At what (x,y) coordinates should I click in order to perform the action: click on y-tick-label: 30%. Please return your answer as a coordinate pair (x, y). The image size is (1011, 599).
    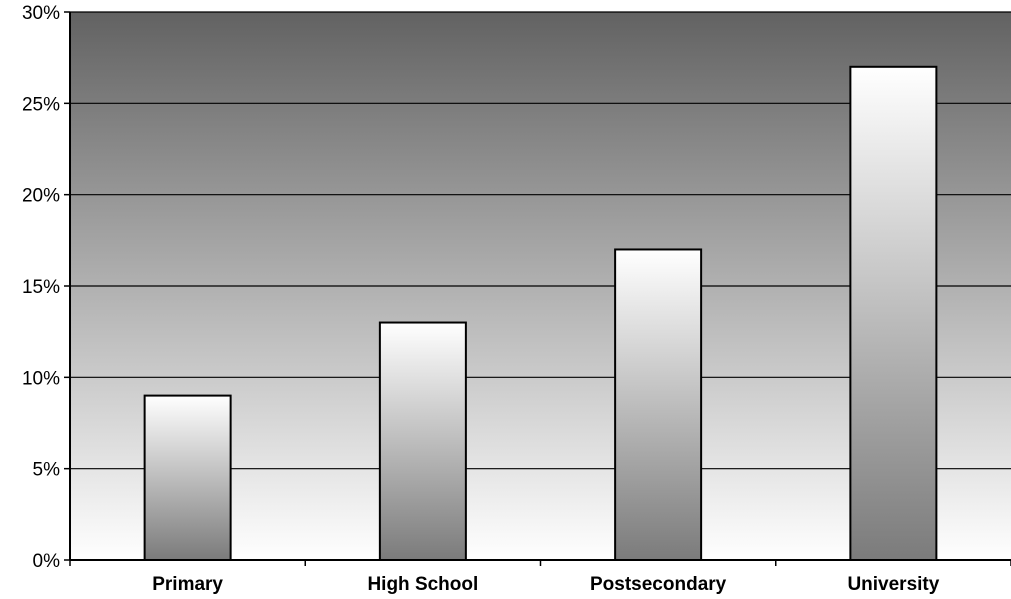
    Looking at the image, I should click on (41, 13).